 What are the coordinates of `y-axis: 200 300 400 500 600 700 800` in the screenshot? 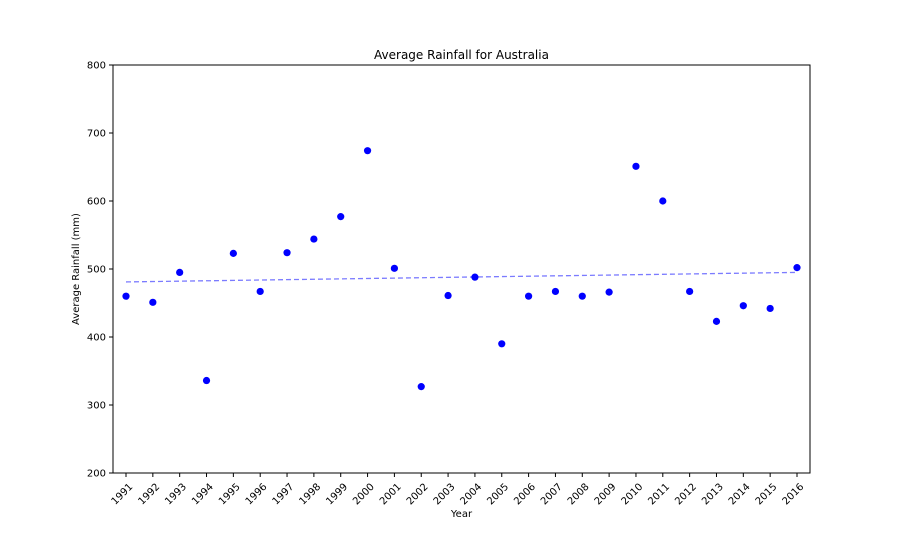 It's located at (100, 270).